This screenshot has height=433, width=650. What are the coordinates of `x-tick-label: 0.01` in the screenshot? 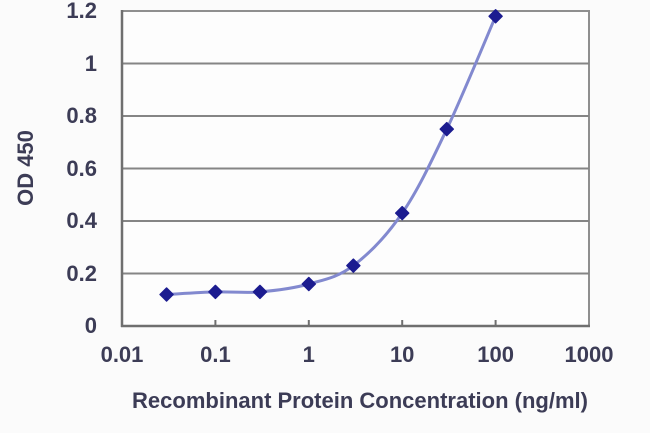 It's located at (122, 354).